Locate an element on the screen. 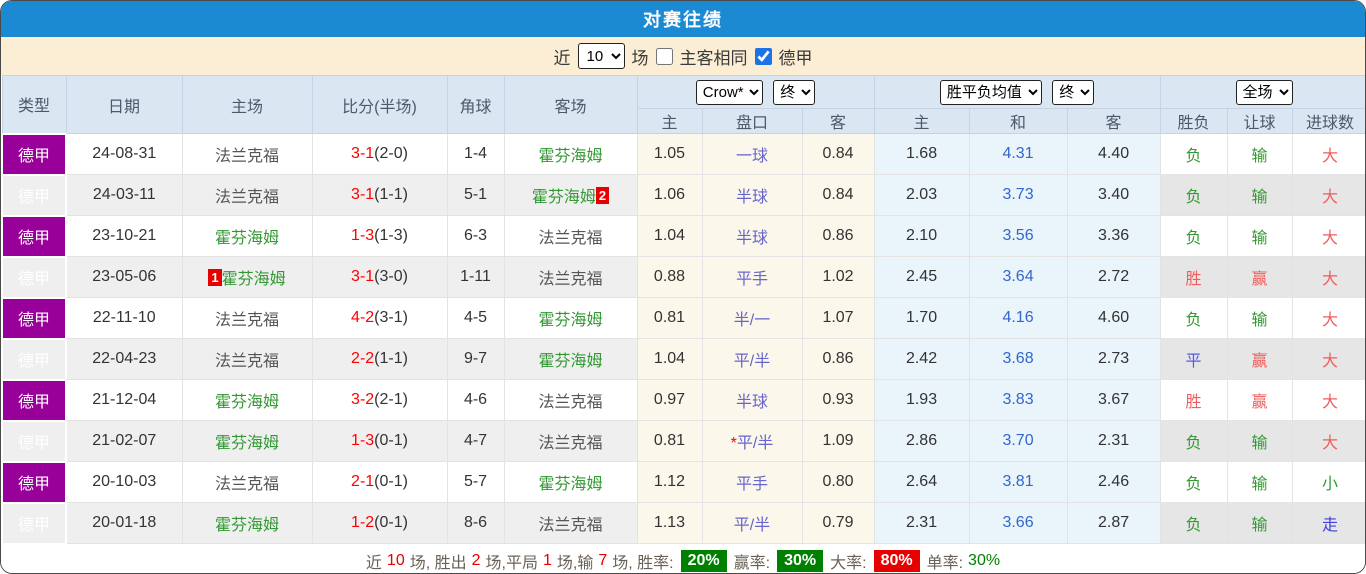  avg-win-cell: 2.86 is located at coordinates (921, 441).